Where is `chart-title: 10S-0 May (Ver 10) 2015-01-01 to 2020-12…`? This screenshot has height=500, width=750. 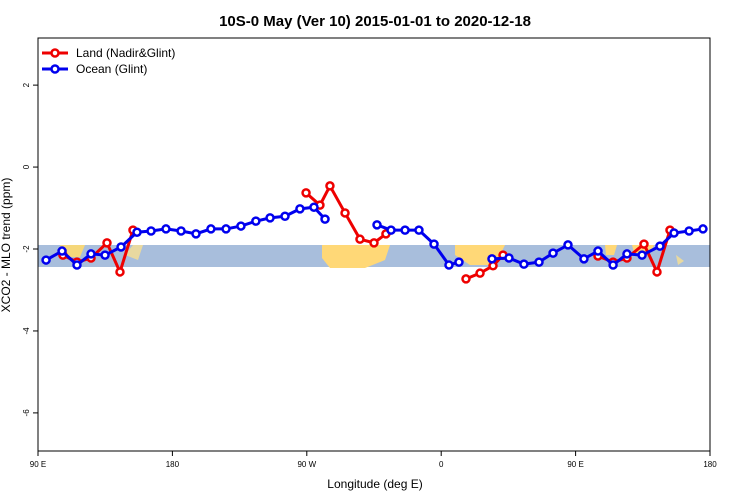 chart-title: 10S-0 May (Ver 10) 2015-01-01 to 2020-12… is located at coordinates (375, 21).